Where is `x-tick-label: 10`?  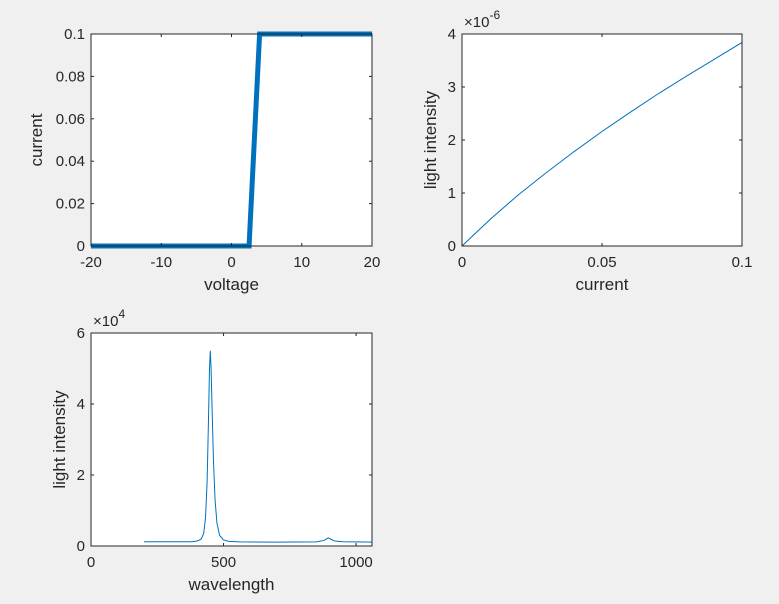
x-tick-label: 10 is located at coordinates (301, 262).